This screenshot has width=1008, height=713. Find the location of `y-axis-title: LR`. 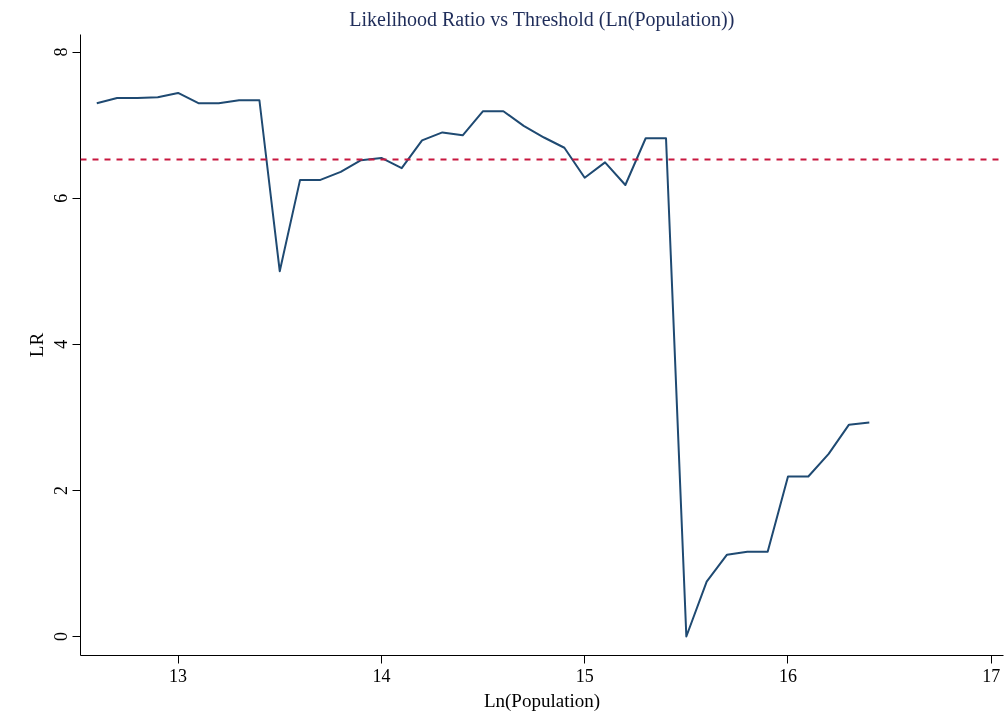

y-axis-title: LR is located at coordinates (36, 345).